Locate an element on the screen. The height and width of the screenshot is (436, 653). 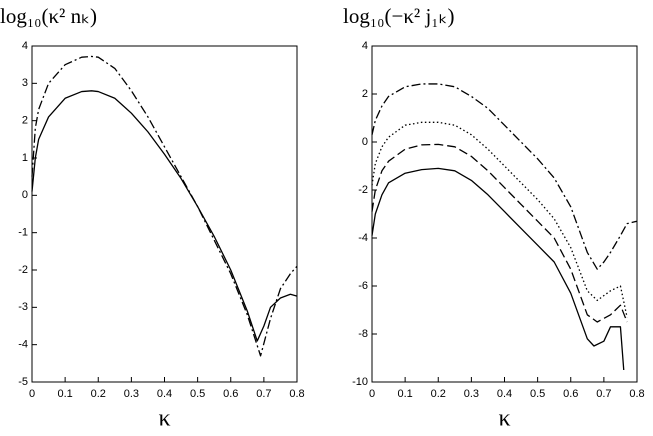
y-tick-label: -6 is located at coordinates (363, 286).